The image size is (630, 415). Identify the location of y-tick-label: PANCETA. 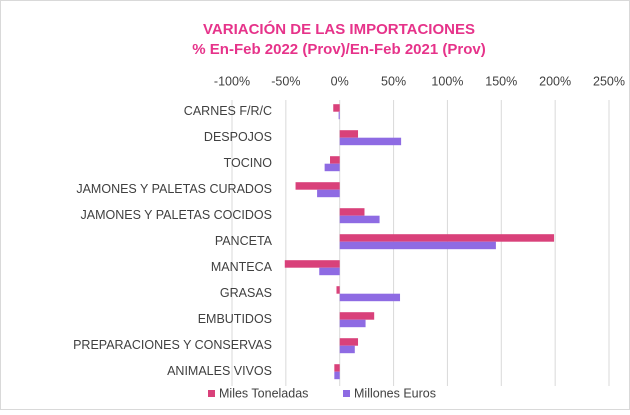
(244, 241).